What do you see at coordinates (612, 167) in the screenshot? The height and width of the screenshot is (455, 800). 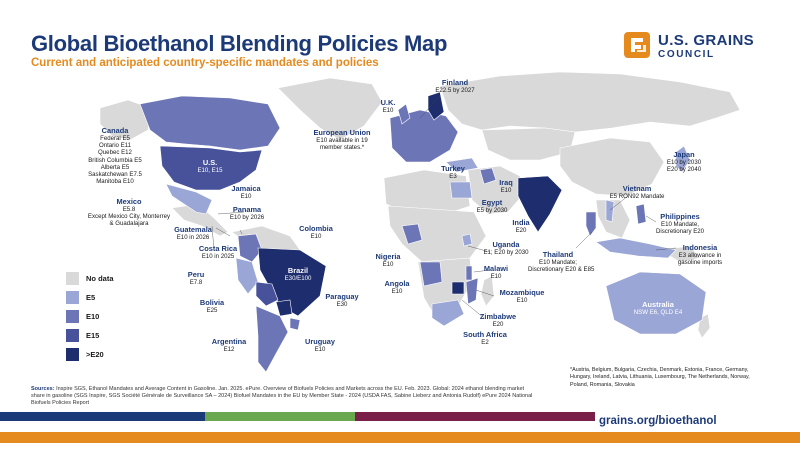 I see `china-shape` at bounding box center [612, 167].